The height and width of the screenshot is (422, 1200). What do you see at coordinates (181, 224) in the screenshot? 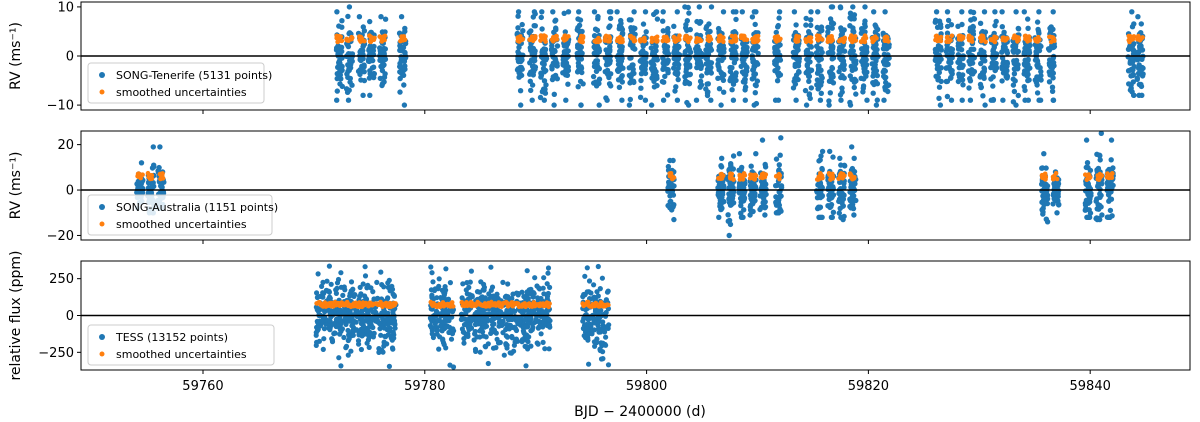
I see `legend-label: smoothed uncertainties` at bounding box center [181, 224].